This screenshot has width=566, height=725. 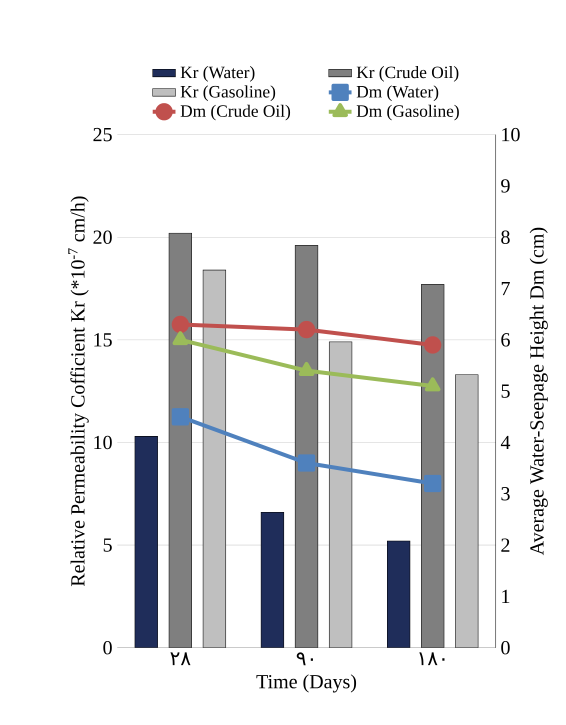 I want to click on y2-tick-label: 5, so click(x=505, y=391).